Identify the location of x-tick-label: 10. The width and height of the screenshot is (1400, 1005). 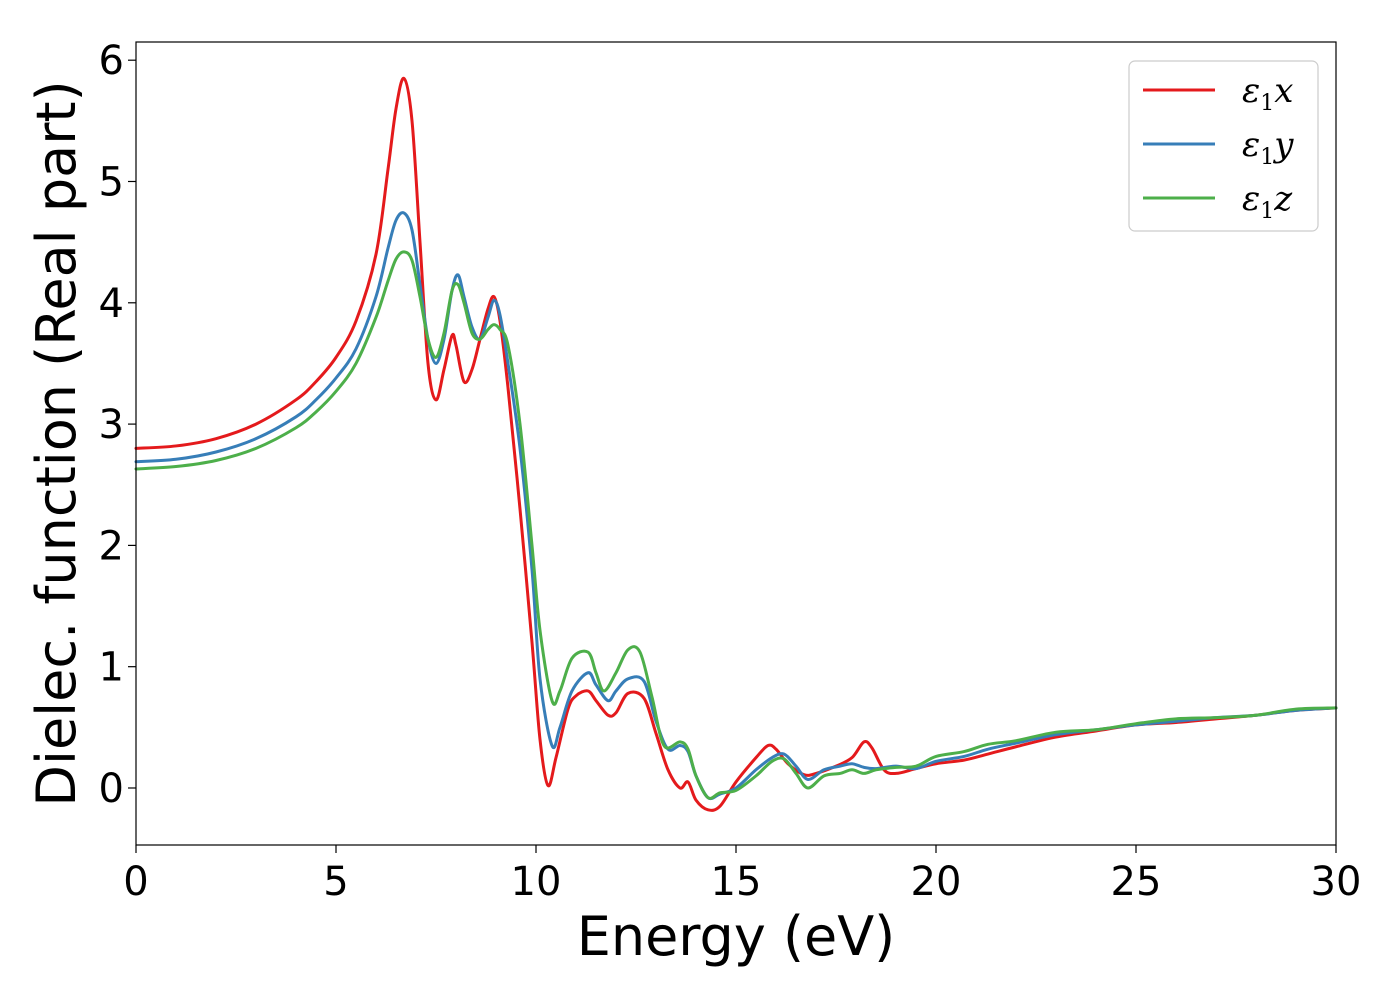
(536, 882).